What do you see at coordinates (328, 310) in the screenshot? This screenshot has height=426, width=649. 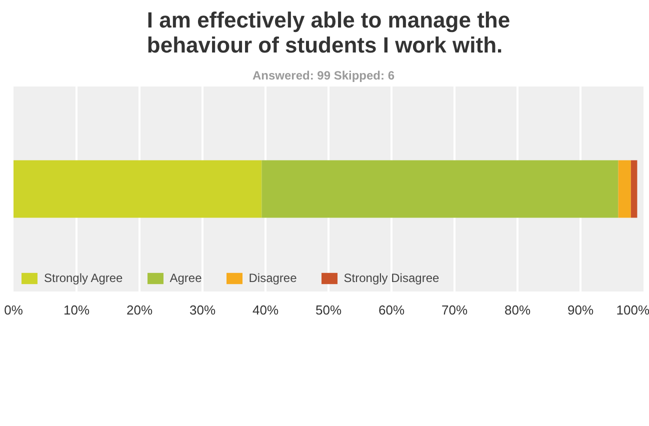 I see `x-tick-label: 50%` at bounding box center [328, 310].